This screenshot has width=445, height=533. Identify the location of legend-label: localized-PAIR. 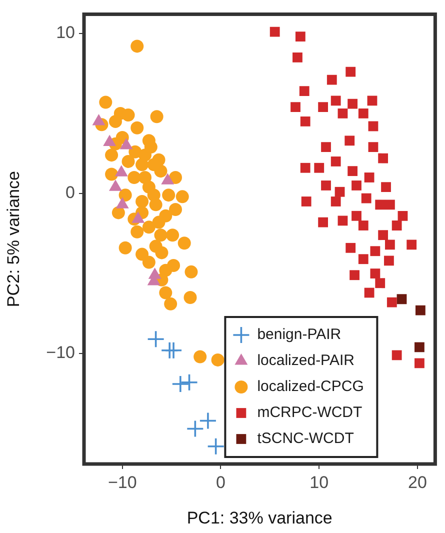
(306, 361).